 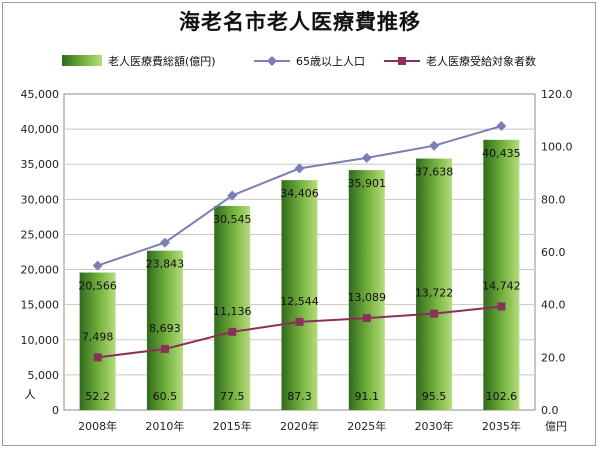 What do you see at coordinates (40, 340) in the screenshot?
I see `y-left-tick-label: 10,000` at bounding box center [40, 340].